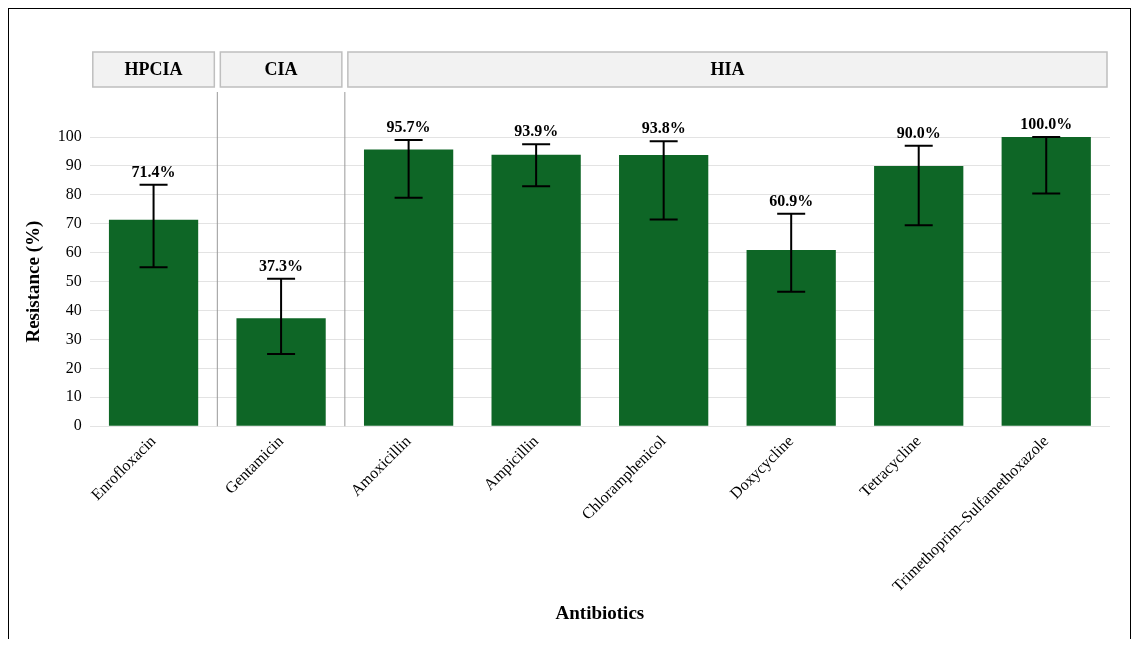 Image resolution: width=1139 pixels, height=645 pixels. What do you see at coordinates (1046, 124) in the screenshot?
I see `data-label: 100.0%` at bounding box center [1046, 124].